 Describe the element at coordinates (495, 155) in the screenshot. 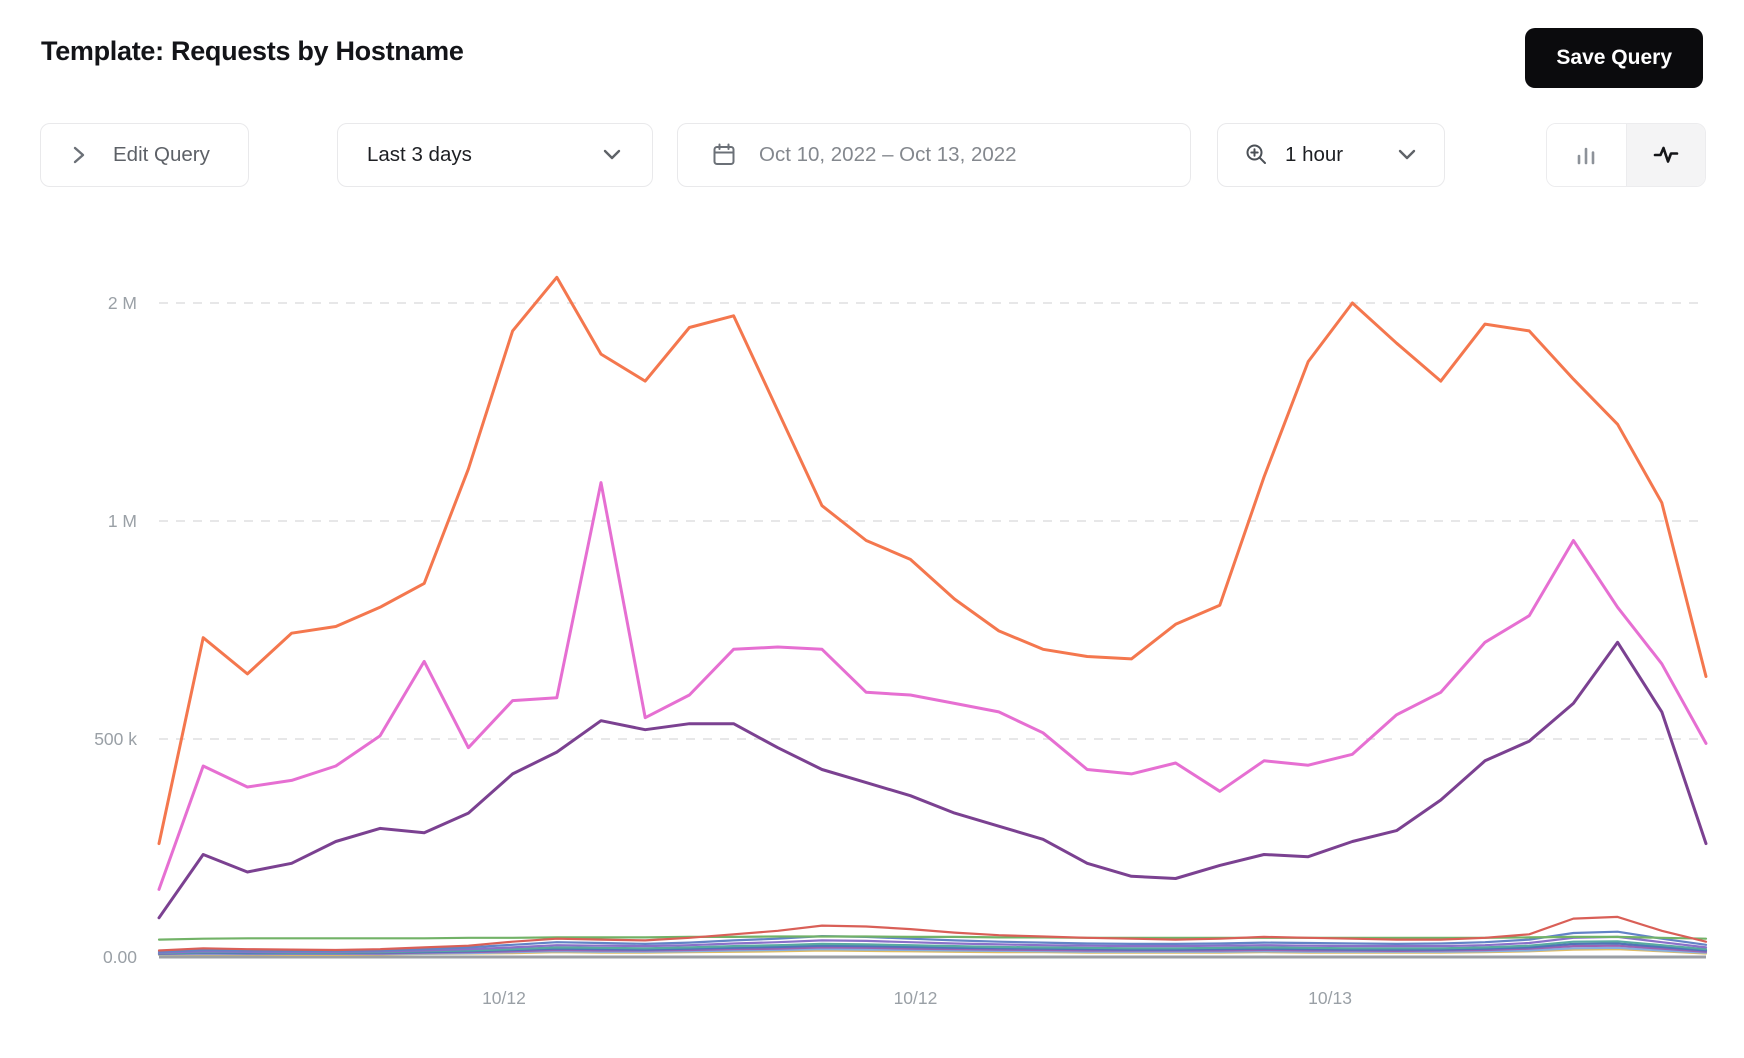

I see `time-range-dropdown: Last 3 days` at that location.